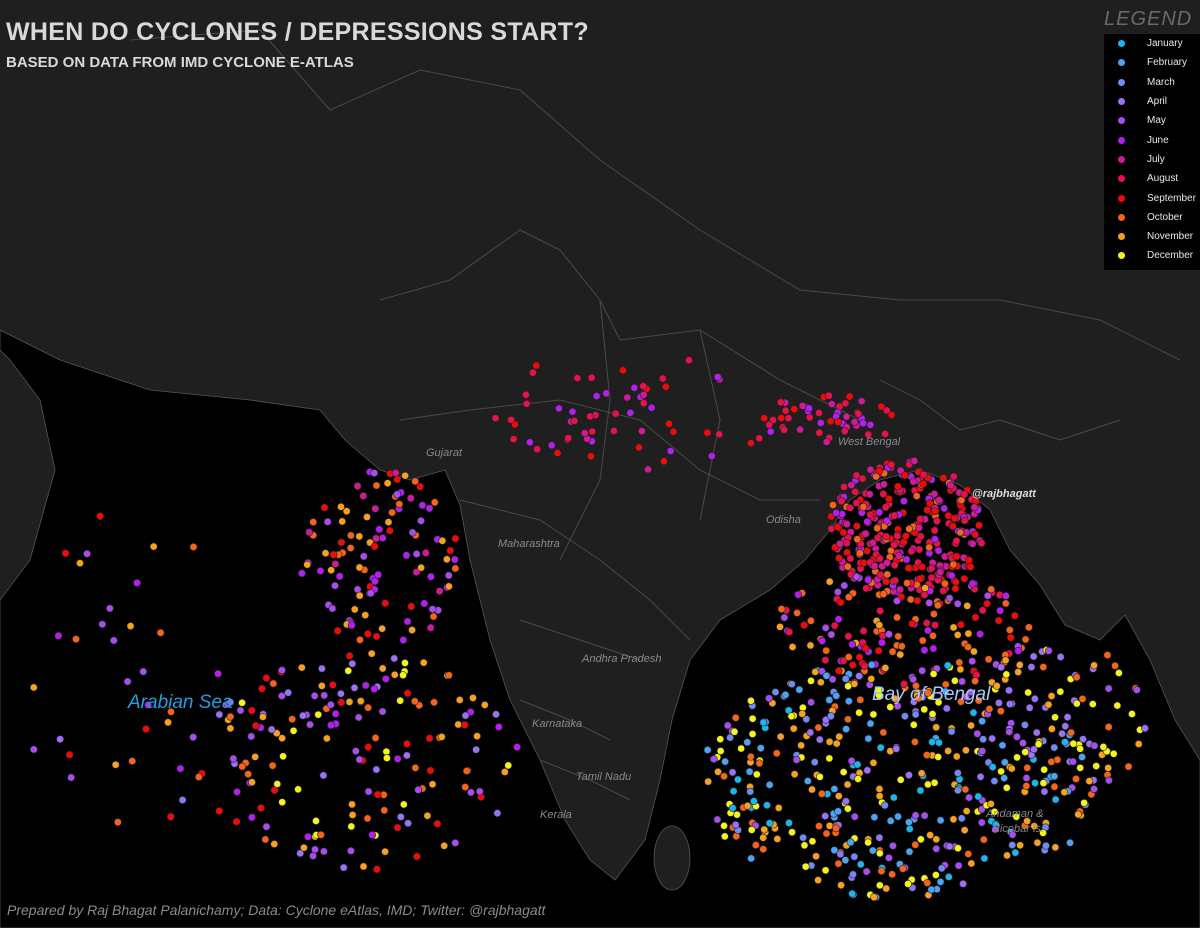 This screenshot has height=928, width=1200. What do you see at coordinates (622, 659) in the screenshot?
I see `label-andhra-pradesh: Andhra Pradesh` at bounding box center [622, 659].